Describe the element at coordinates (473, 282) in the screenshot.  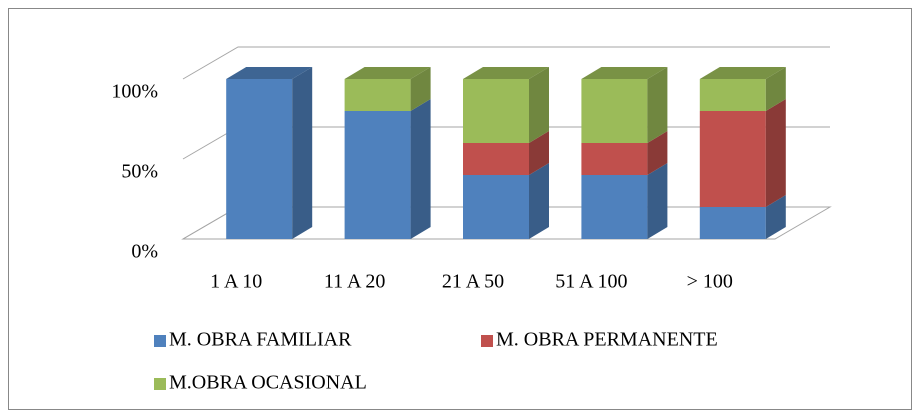
I see `x-tick-label: 21 A 50` at that location.